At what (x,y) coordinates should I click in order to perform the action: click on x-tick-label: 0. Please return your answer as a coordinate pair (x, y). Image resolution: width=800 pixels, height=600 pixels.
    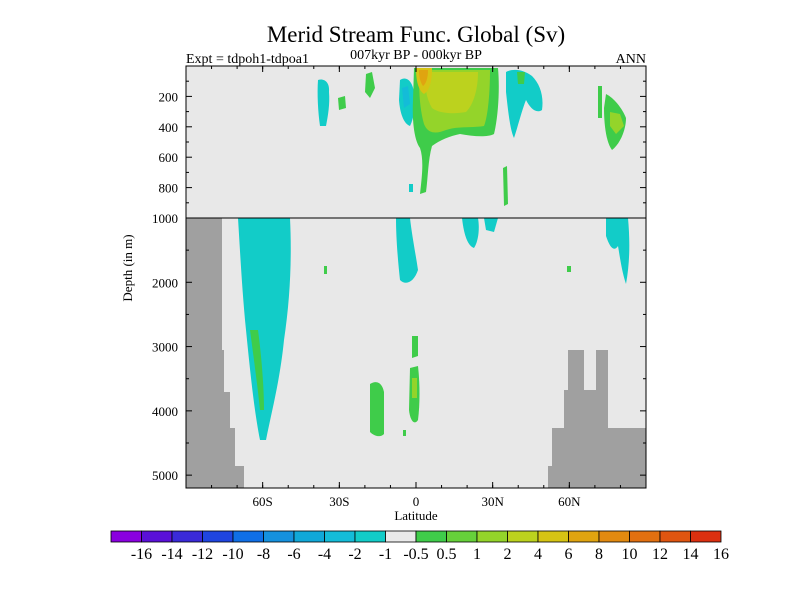
    Looking at the image, I should click on (416, 501).